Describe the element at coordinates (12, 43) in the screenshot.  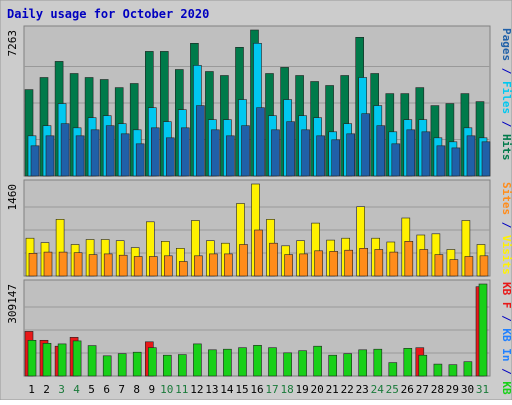
I see `panel-top-max-label: 7263` at that location.